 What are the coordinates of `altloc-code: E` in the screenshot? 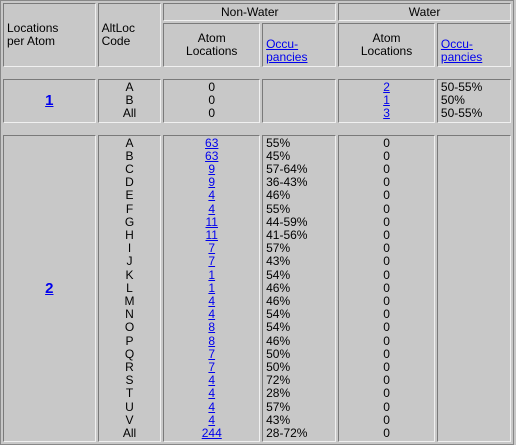 It's located at (129, 195).